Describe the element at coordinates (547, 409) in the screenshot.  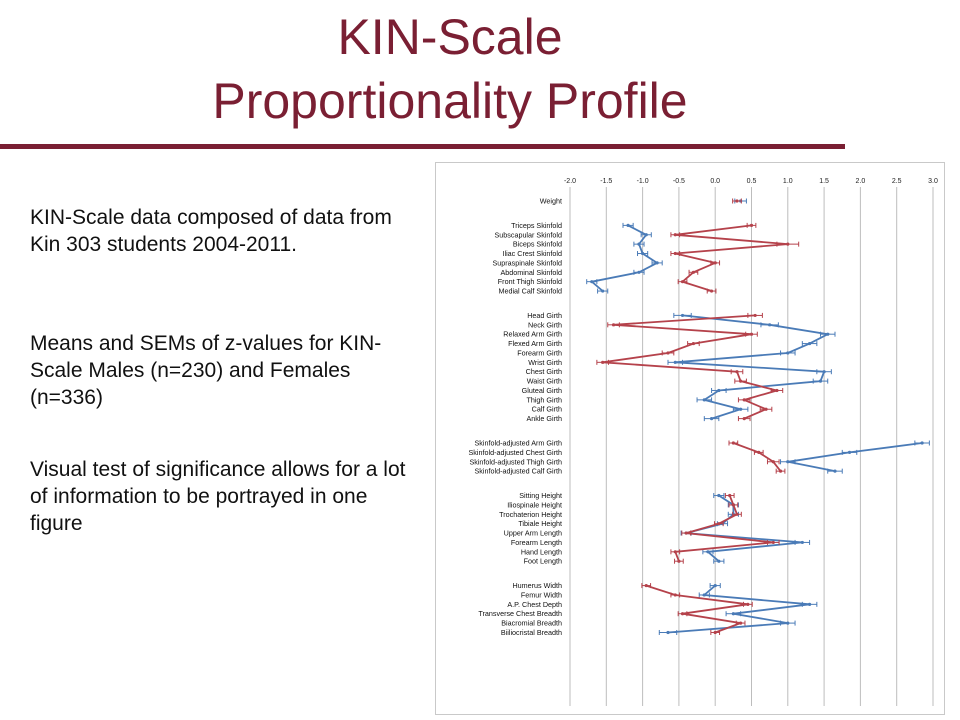
I see `category-label: Calf Girth` at that location.